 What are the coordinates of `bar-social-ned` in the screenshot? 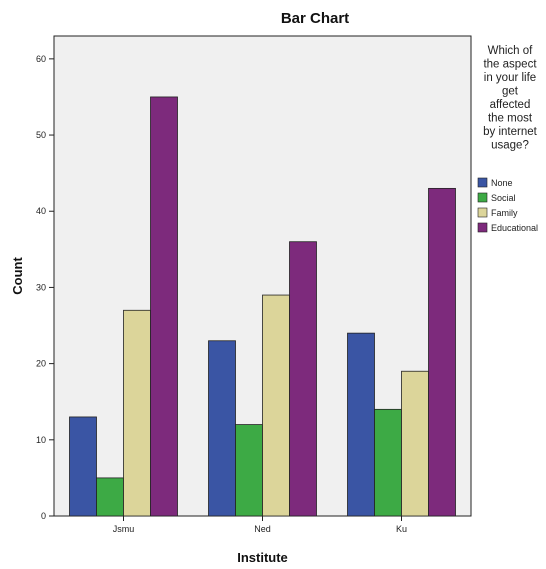 It's located at (249, 470).